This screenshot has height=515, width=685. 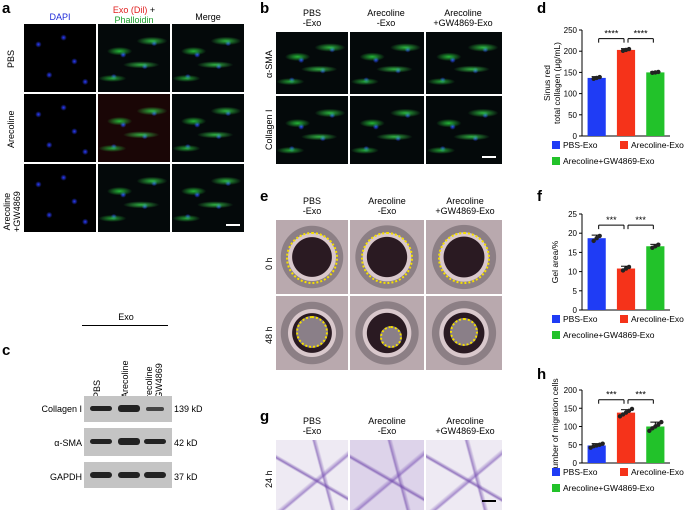 I want to click on blot-label-collagen: Collagen I, so click(x=61, y=409).